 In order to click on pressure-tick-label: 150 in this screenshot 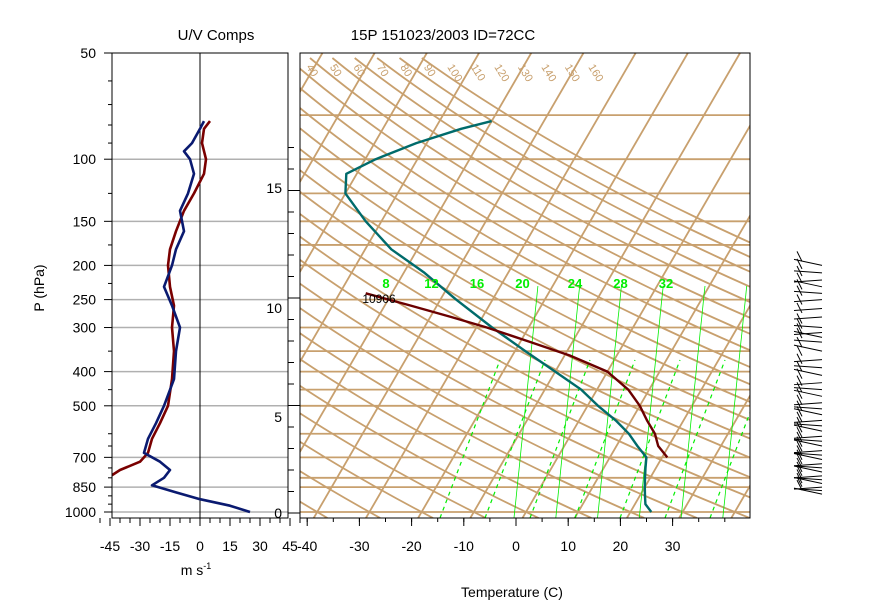, I will do `click(85, 221)`.